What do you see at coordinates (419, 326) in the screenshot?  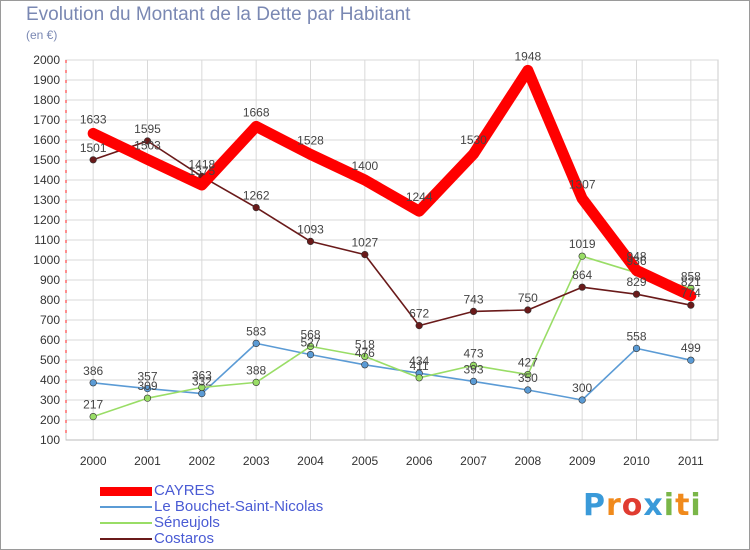 I see `point-costaros-2006` at bounding box center [419, 326].